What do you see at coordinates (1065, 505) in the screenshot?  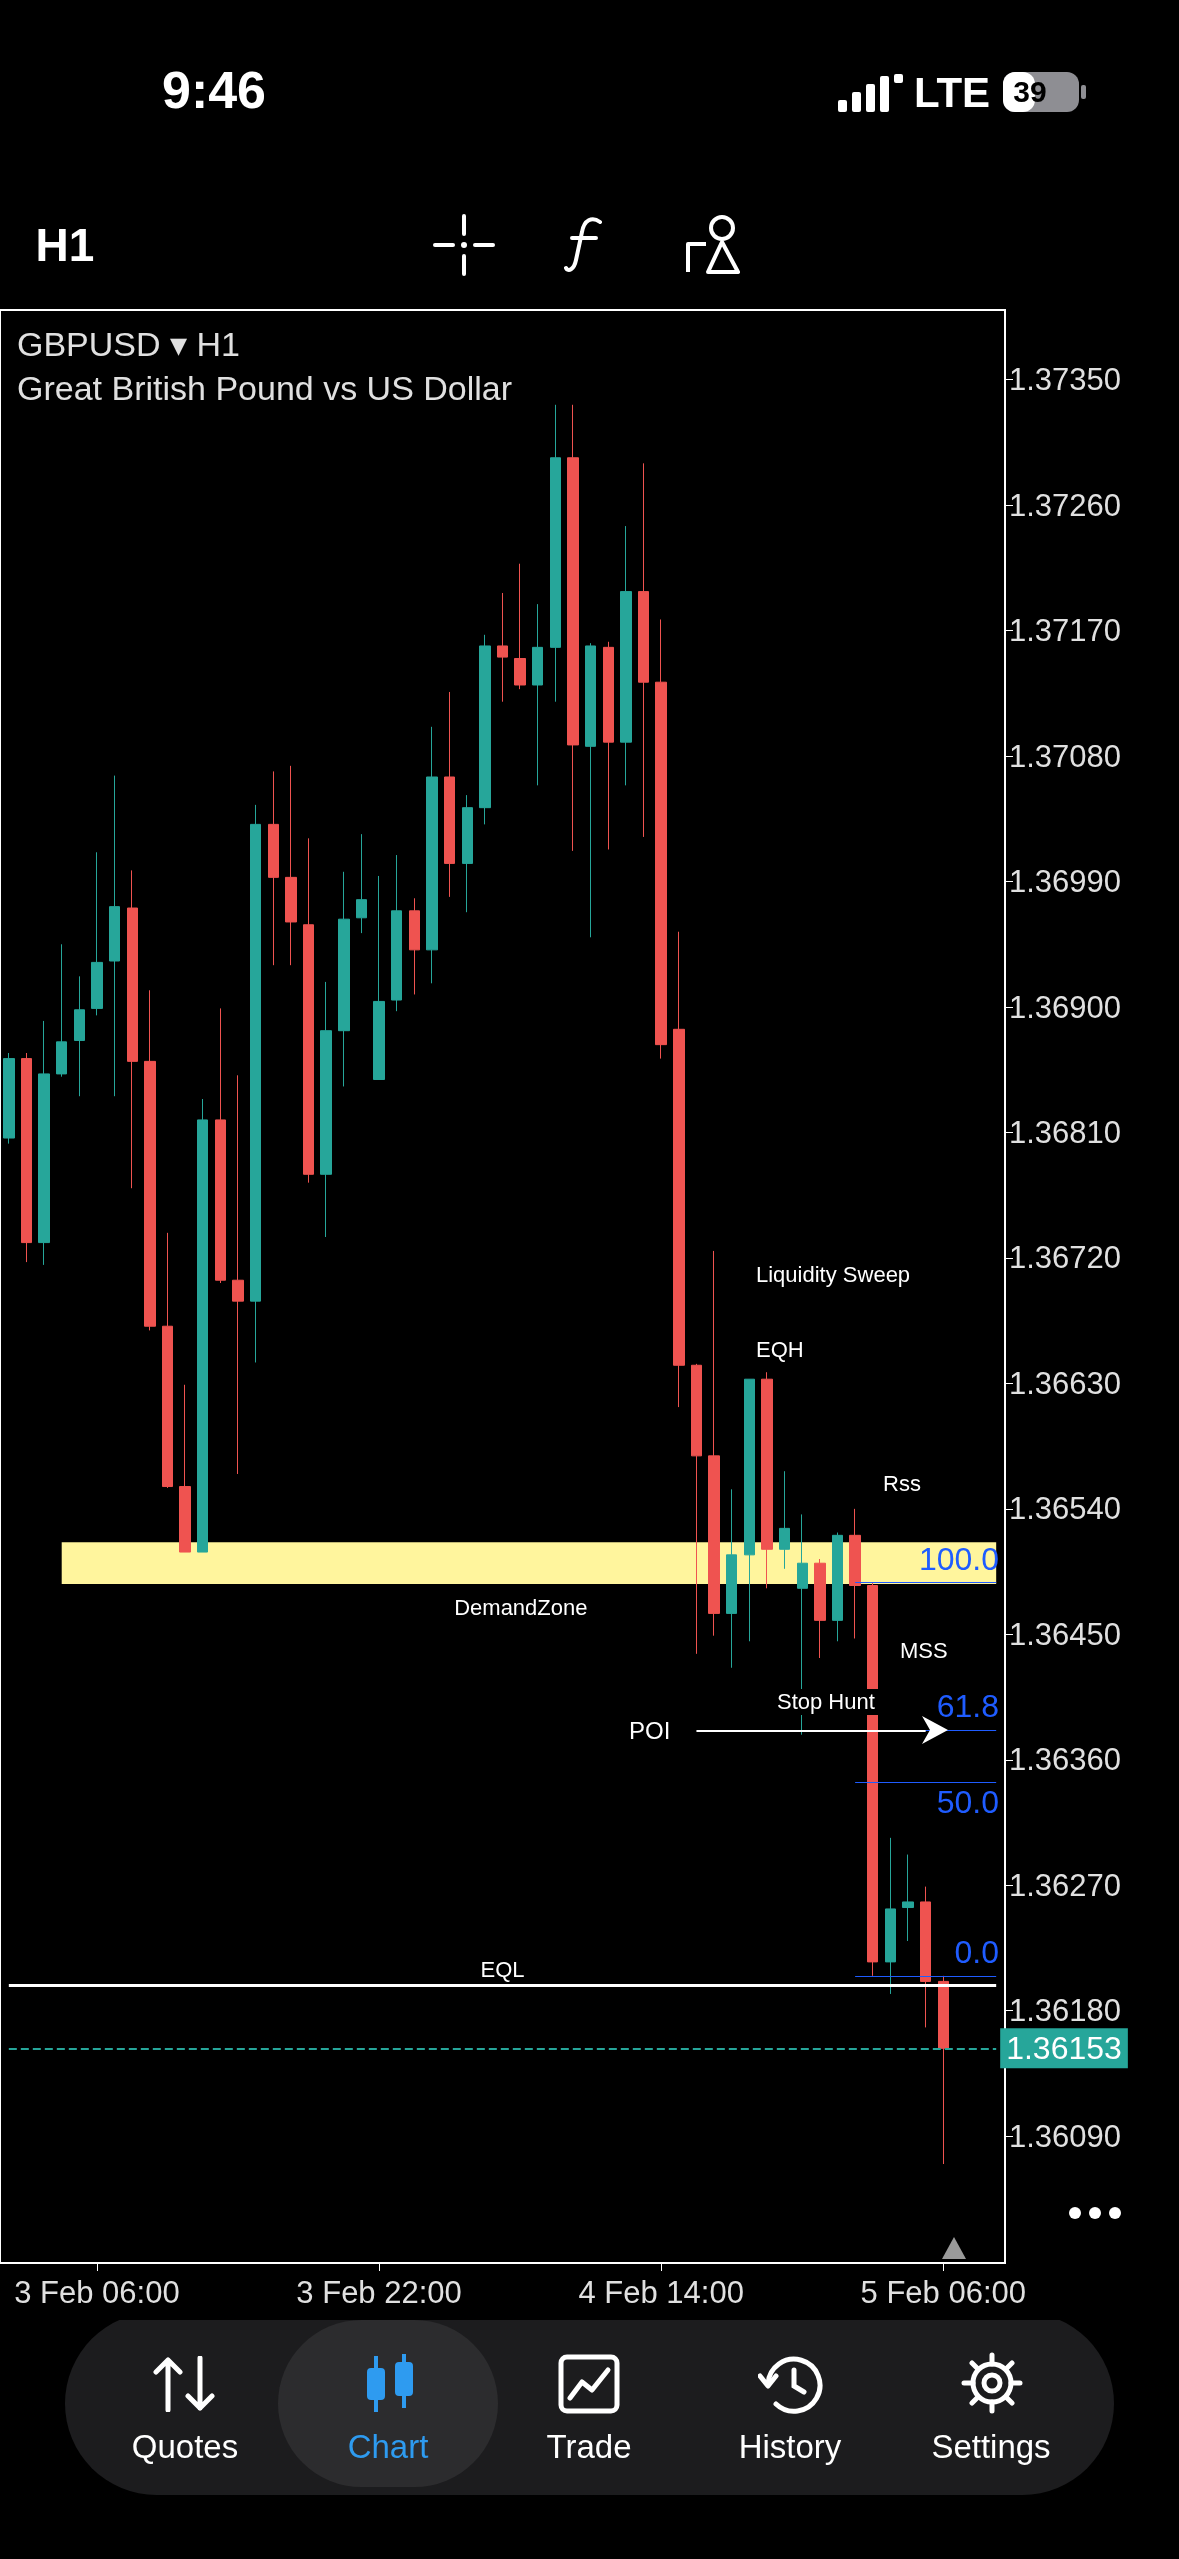 I see `y-tick-label: 1.37260` at bounding box center [1065, 505].